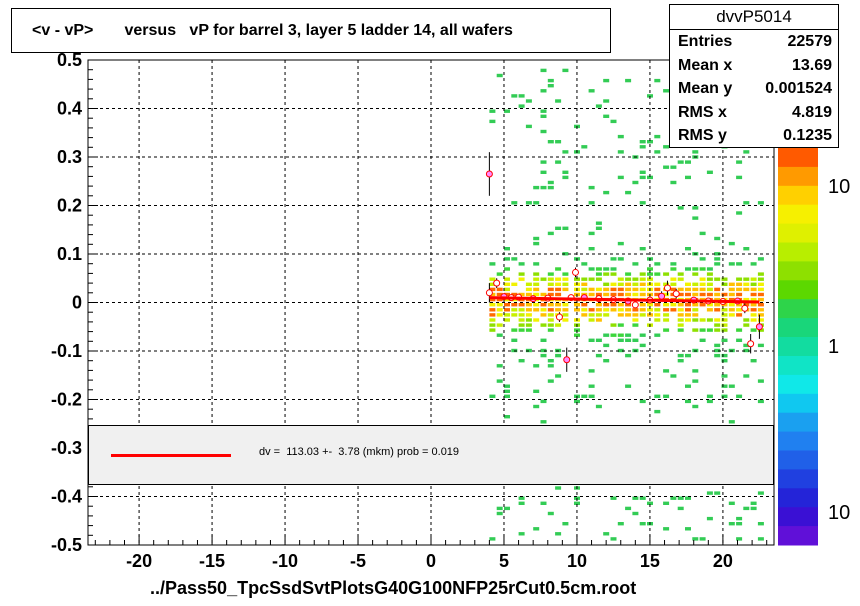  I want to click on y-tick-label: -0.2, so click(66, 400).